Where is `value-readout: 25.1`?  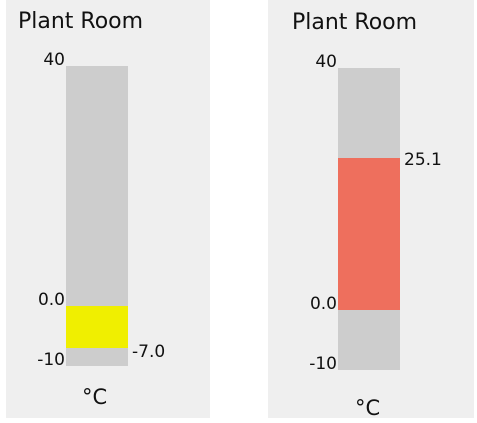
value-readout: 25.1 is located at coordinates (423, 159).